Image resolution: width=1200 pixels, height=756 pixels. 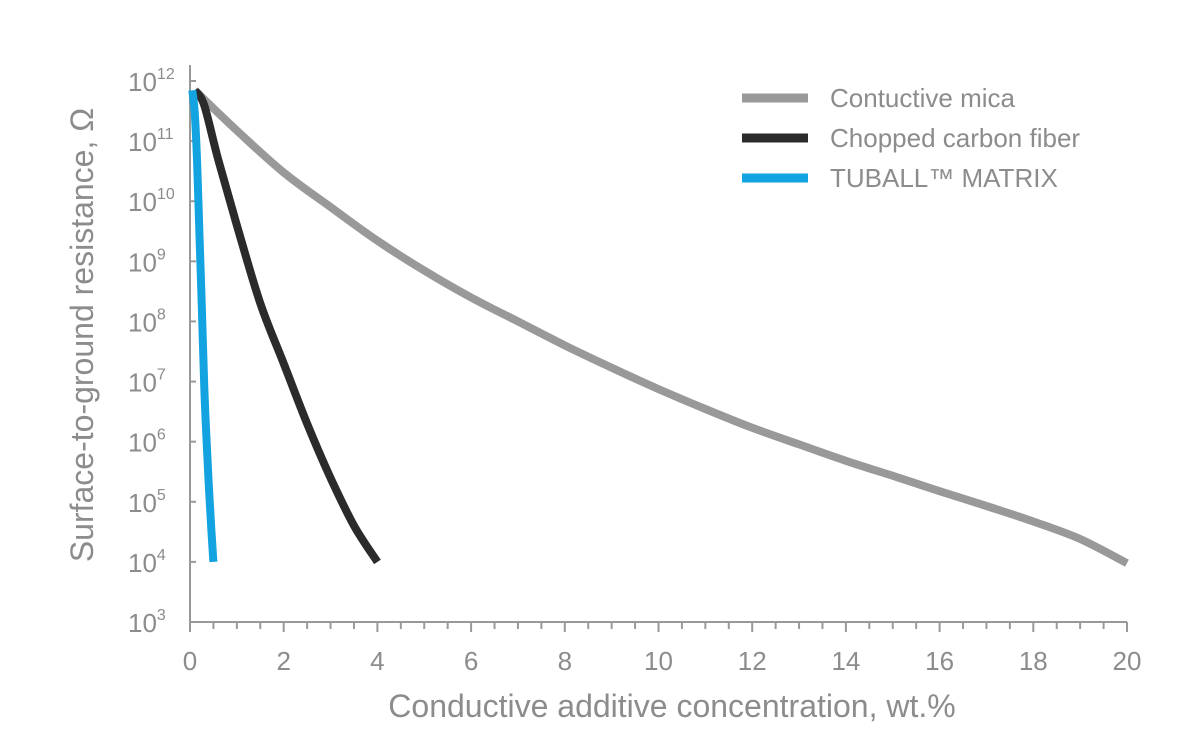 What do you see at coordinates (151, 201) in the screenshot?
I see `y-tick-label: 10¹⁰` at bounding box center [151, 201].